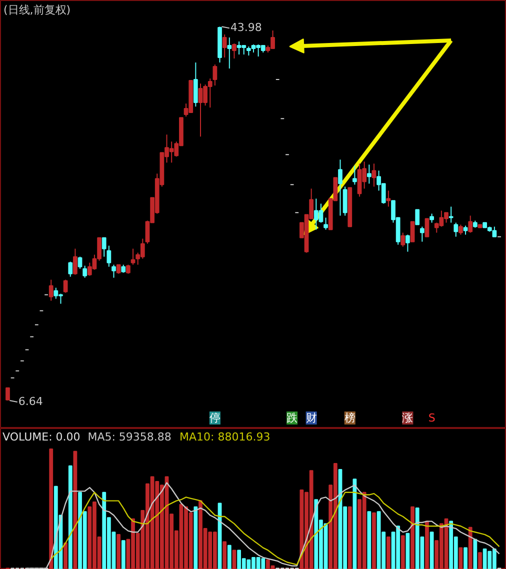 Image resolution: width=506 pixels, height=569 pixels. What do you see at coordinates (214, 418) in the screenshot?
I see `text: 停` at bounding box center [214, 418].